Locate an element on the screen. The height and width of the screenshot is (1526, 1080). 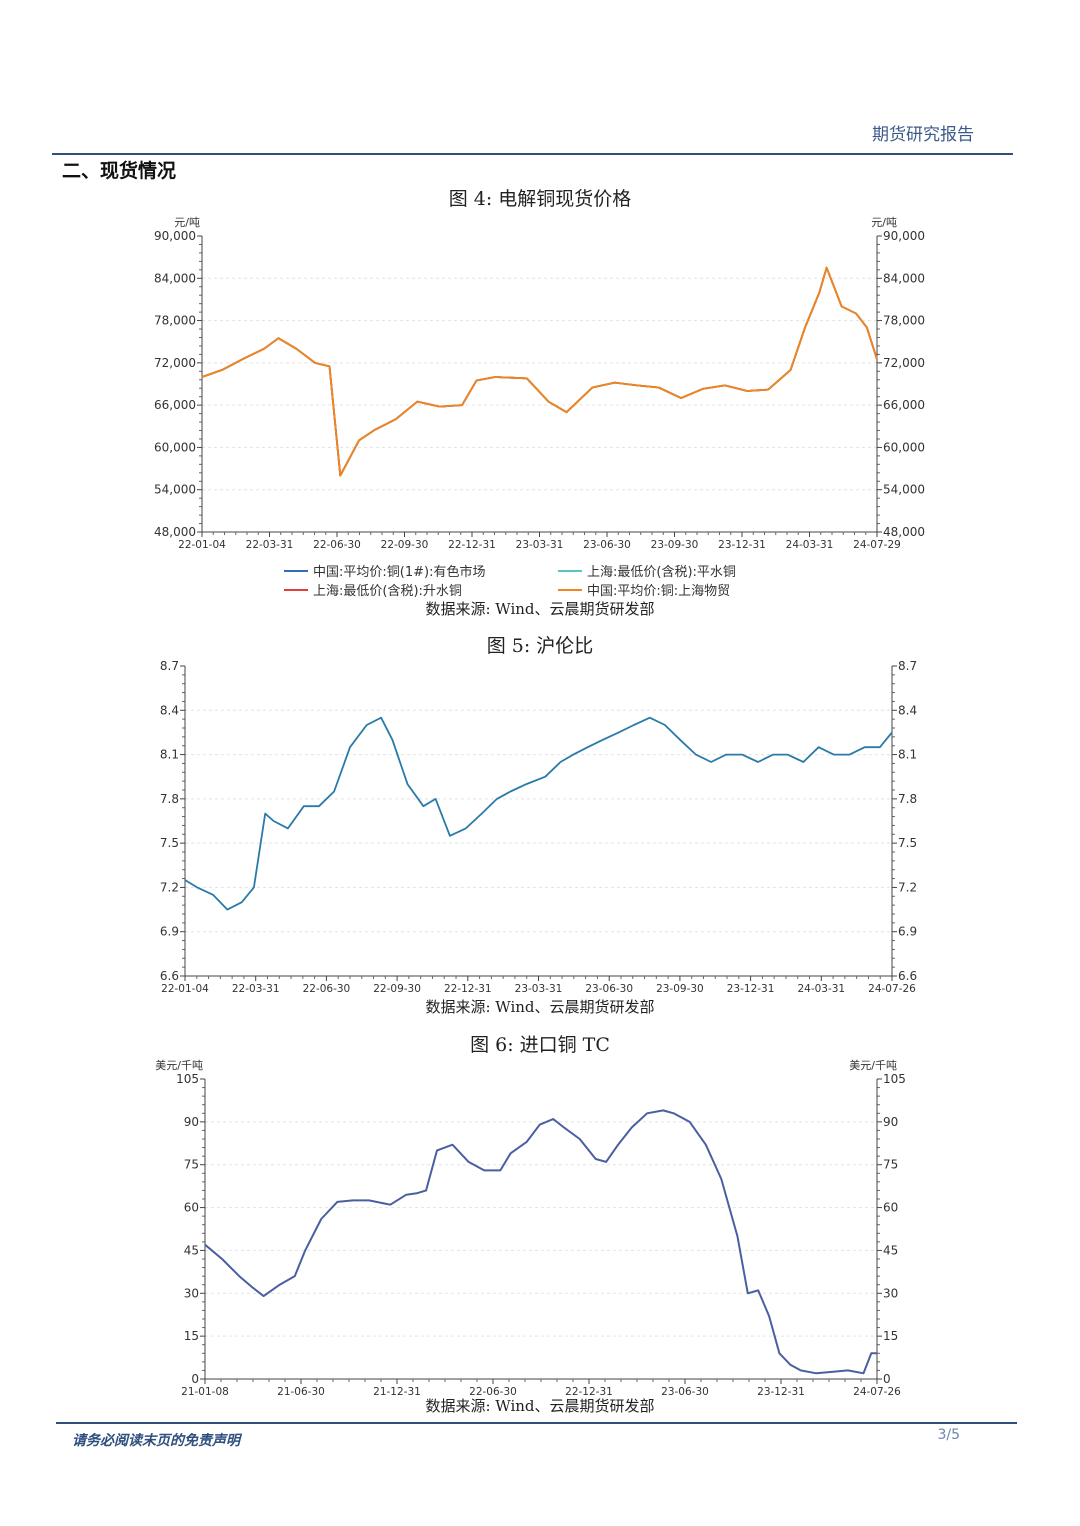
y-unit-right: 美元/千吨 is located at coordinates (873, 1065).